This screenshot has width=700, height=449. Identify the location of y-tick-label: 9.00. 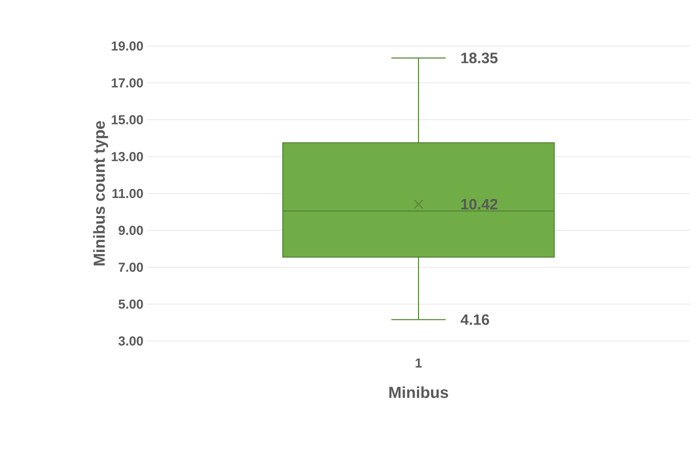
(130, 230).